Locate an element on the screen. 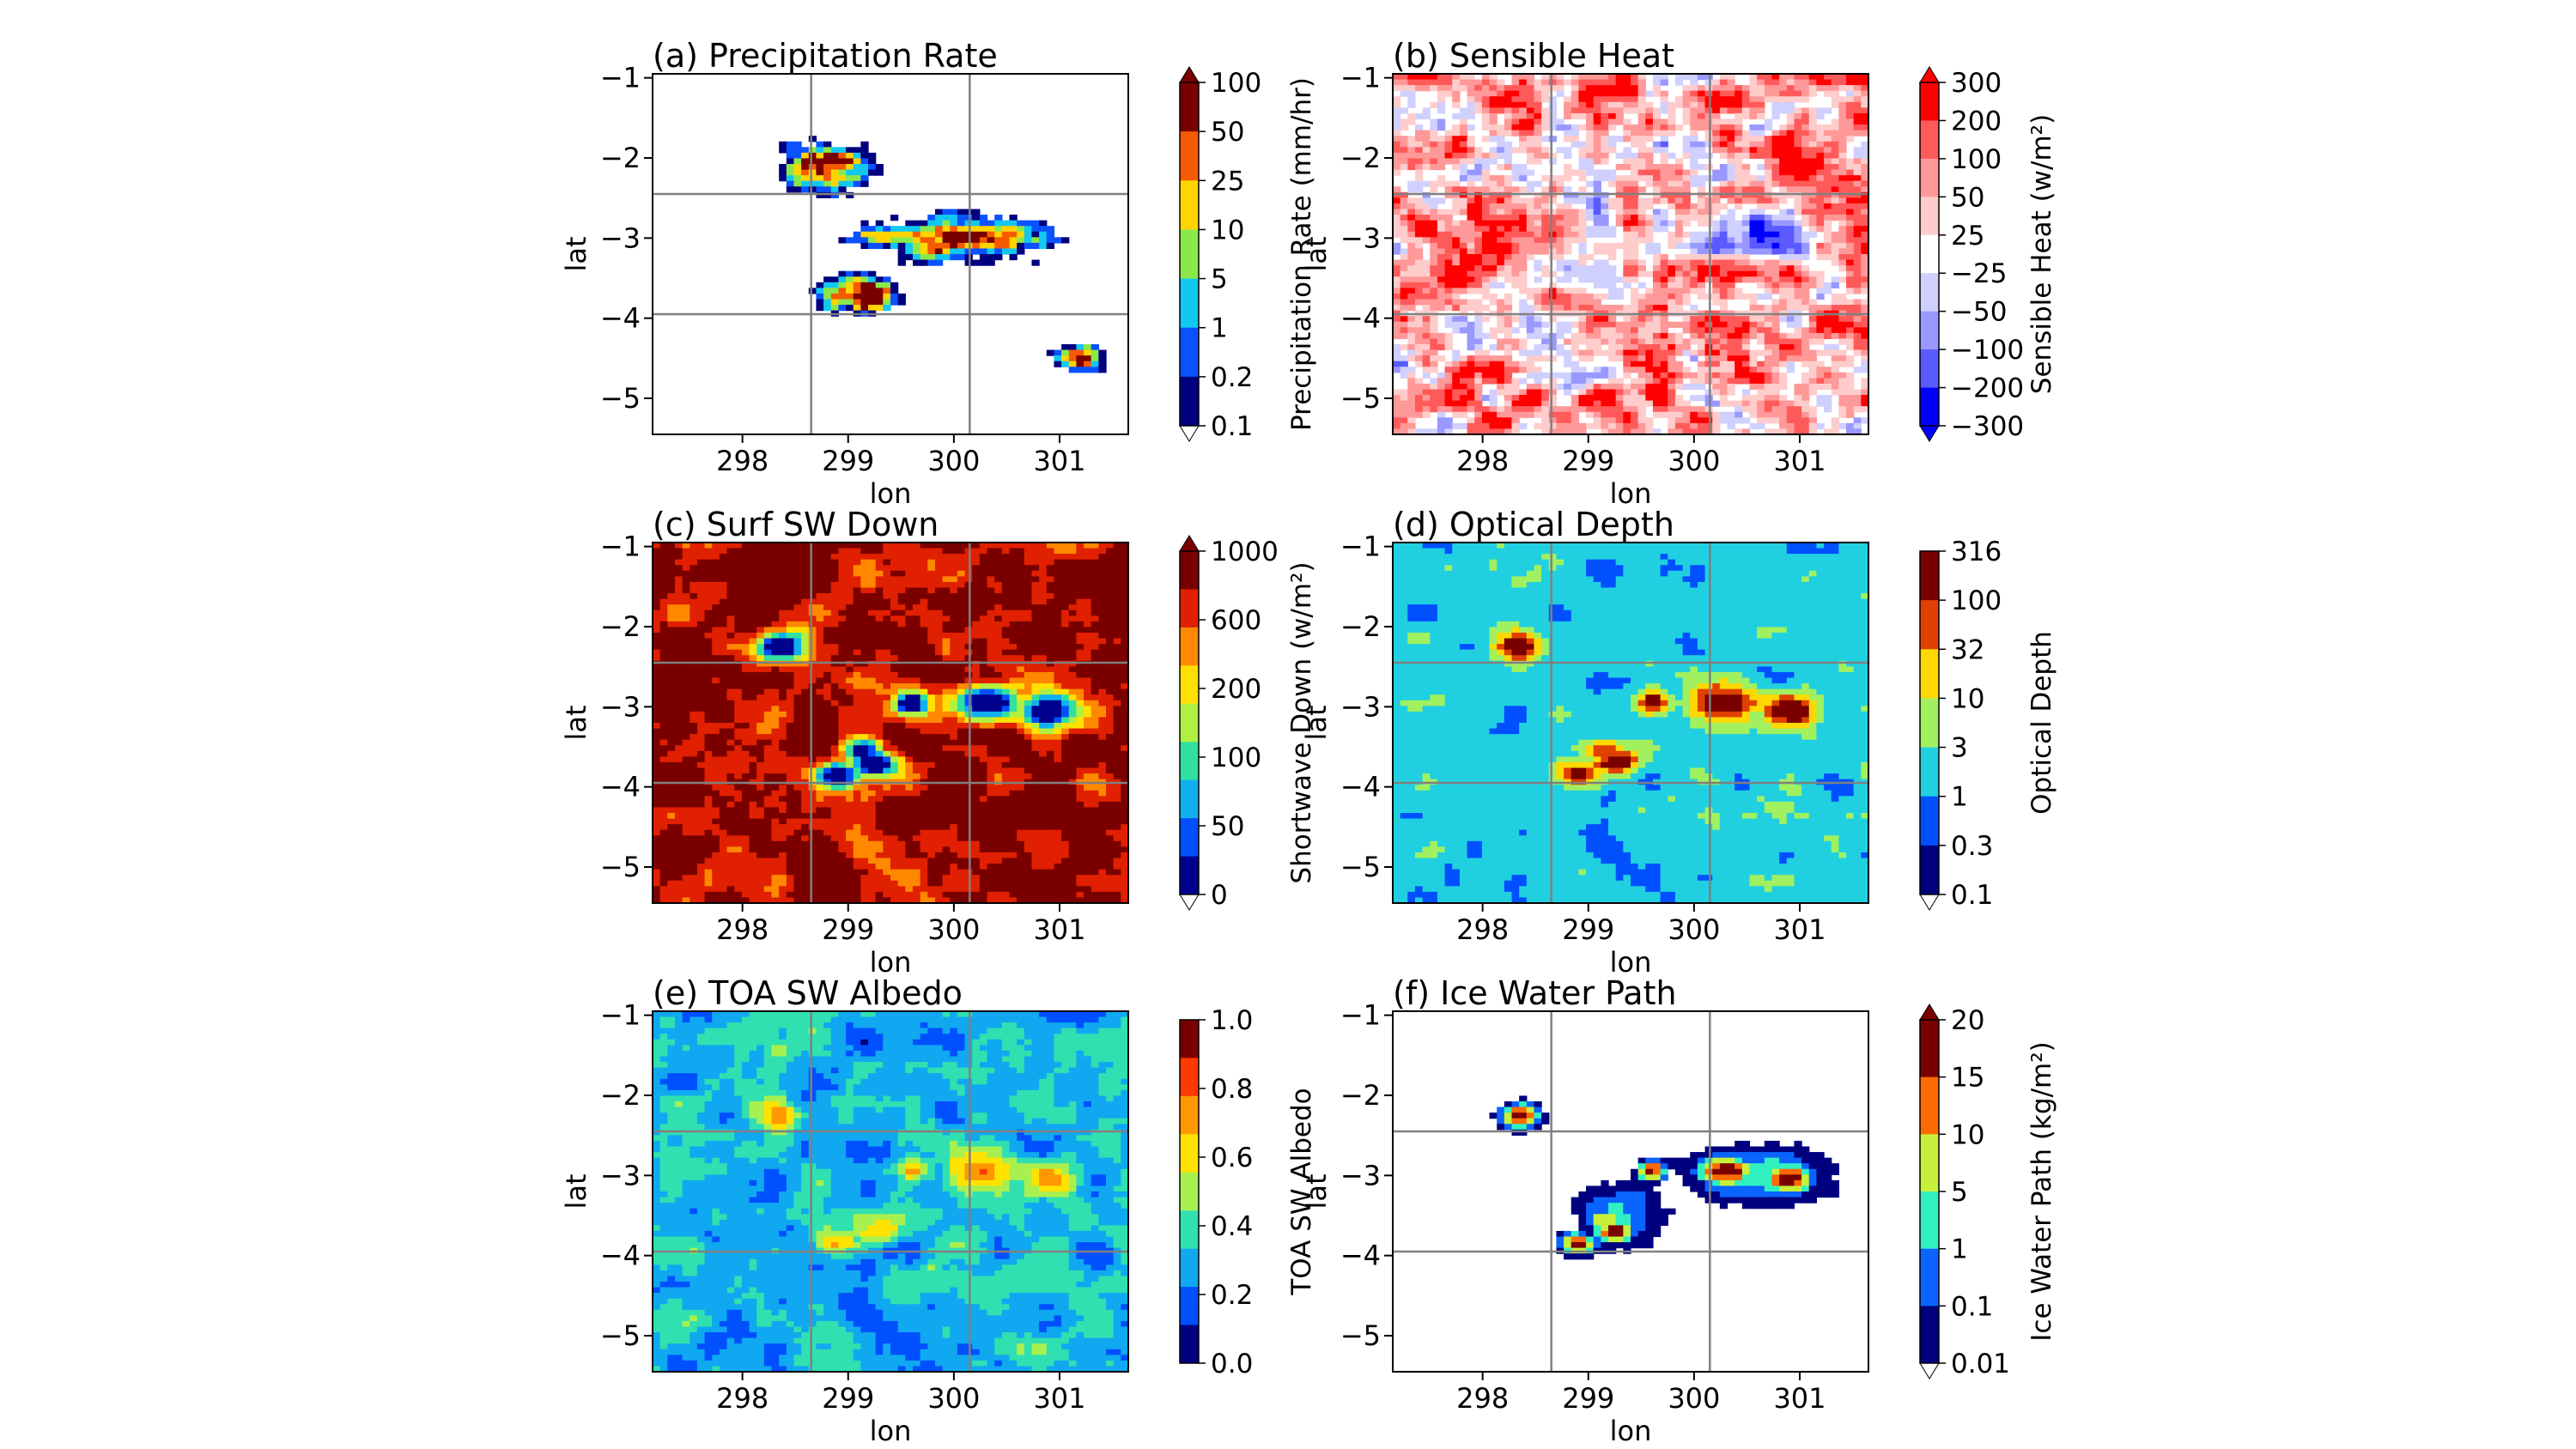 The image size is (2576, 1449). plot-frame-c is located at coordinates (890, 723).